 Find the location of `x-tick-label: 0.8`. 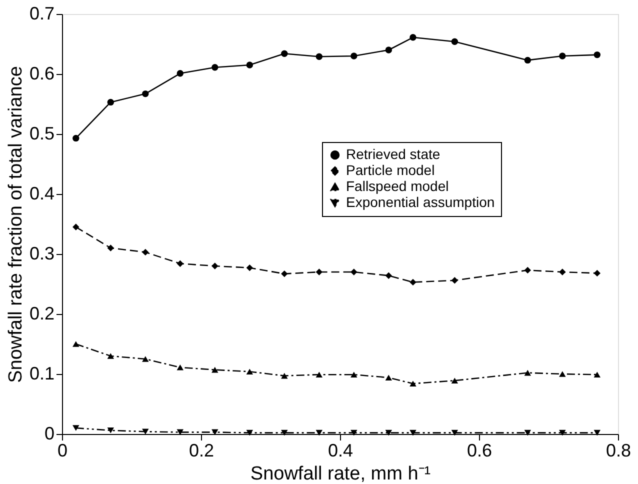

x-tick-label: 0.8 is located at coordinates (619, 450).